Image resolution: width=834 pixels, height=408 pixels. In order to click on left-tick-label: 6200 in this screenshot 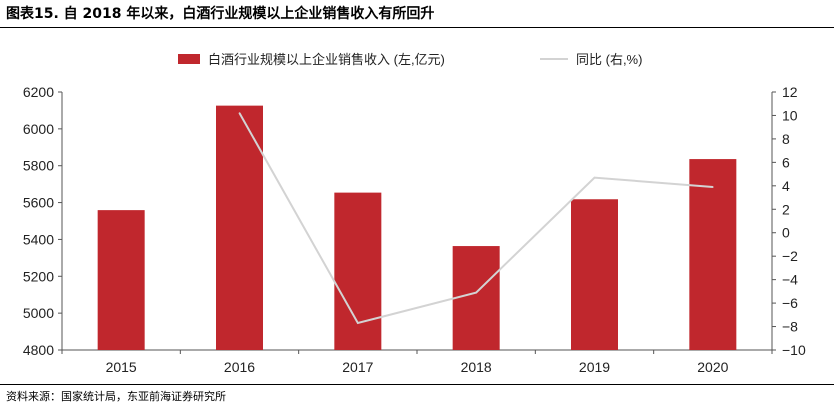, I will do `click(38, 92)`.